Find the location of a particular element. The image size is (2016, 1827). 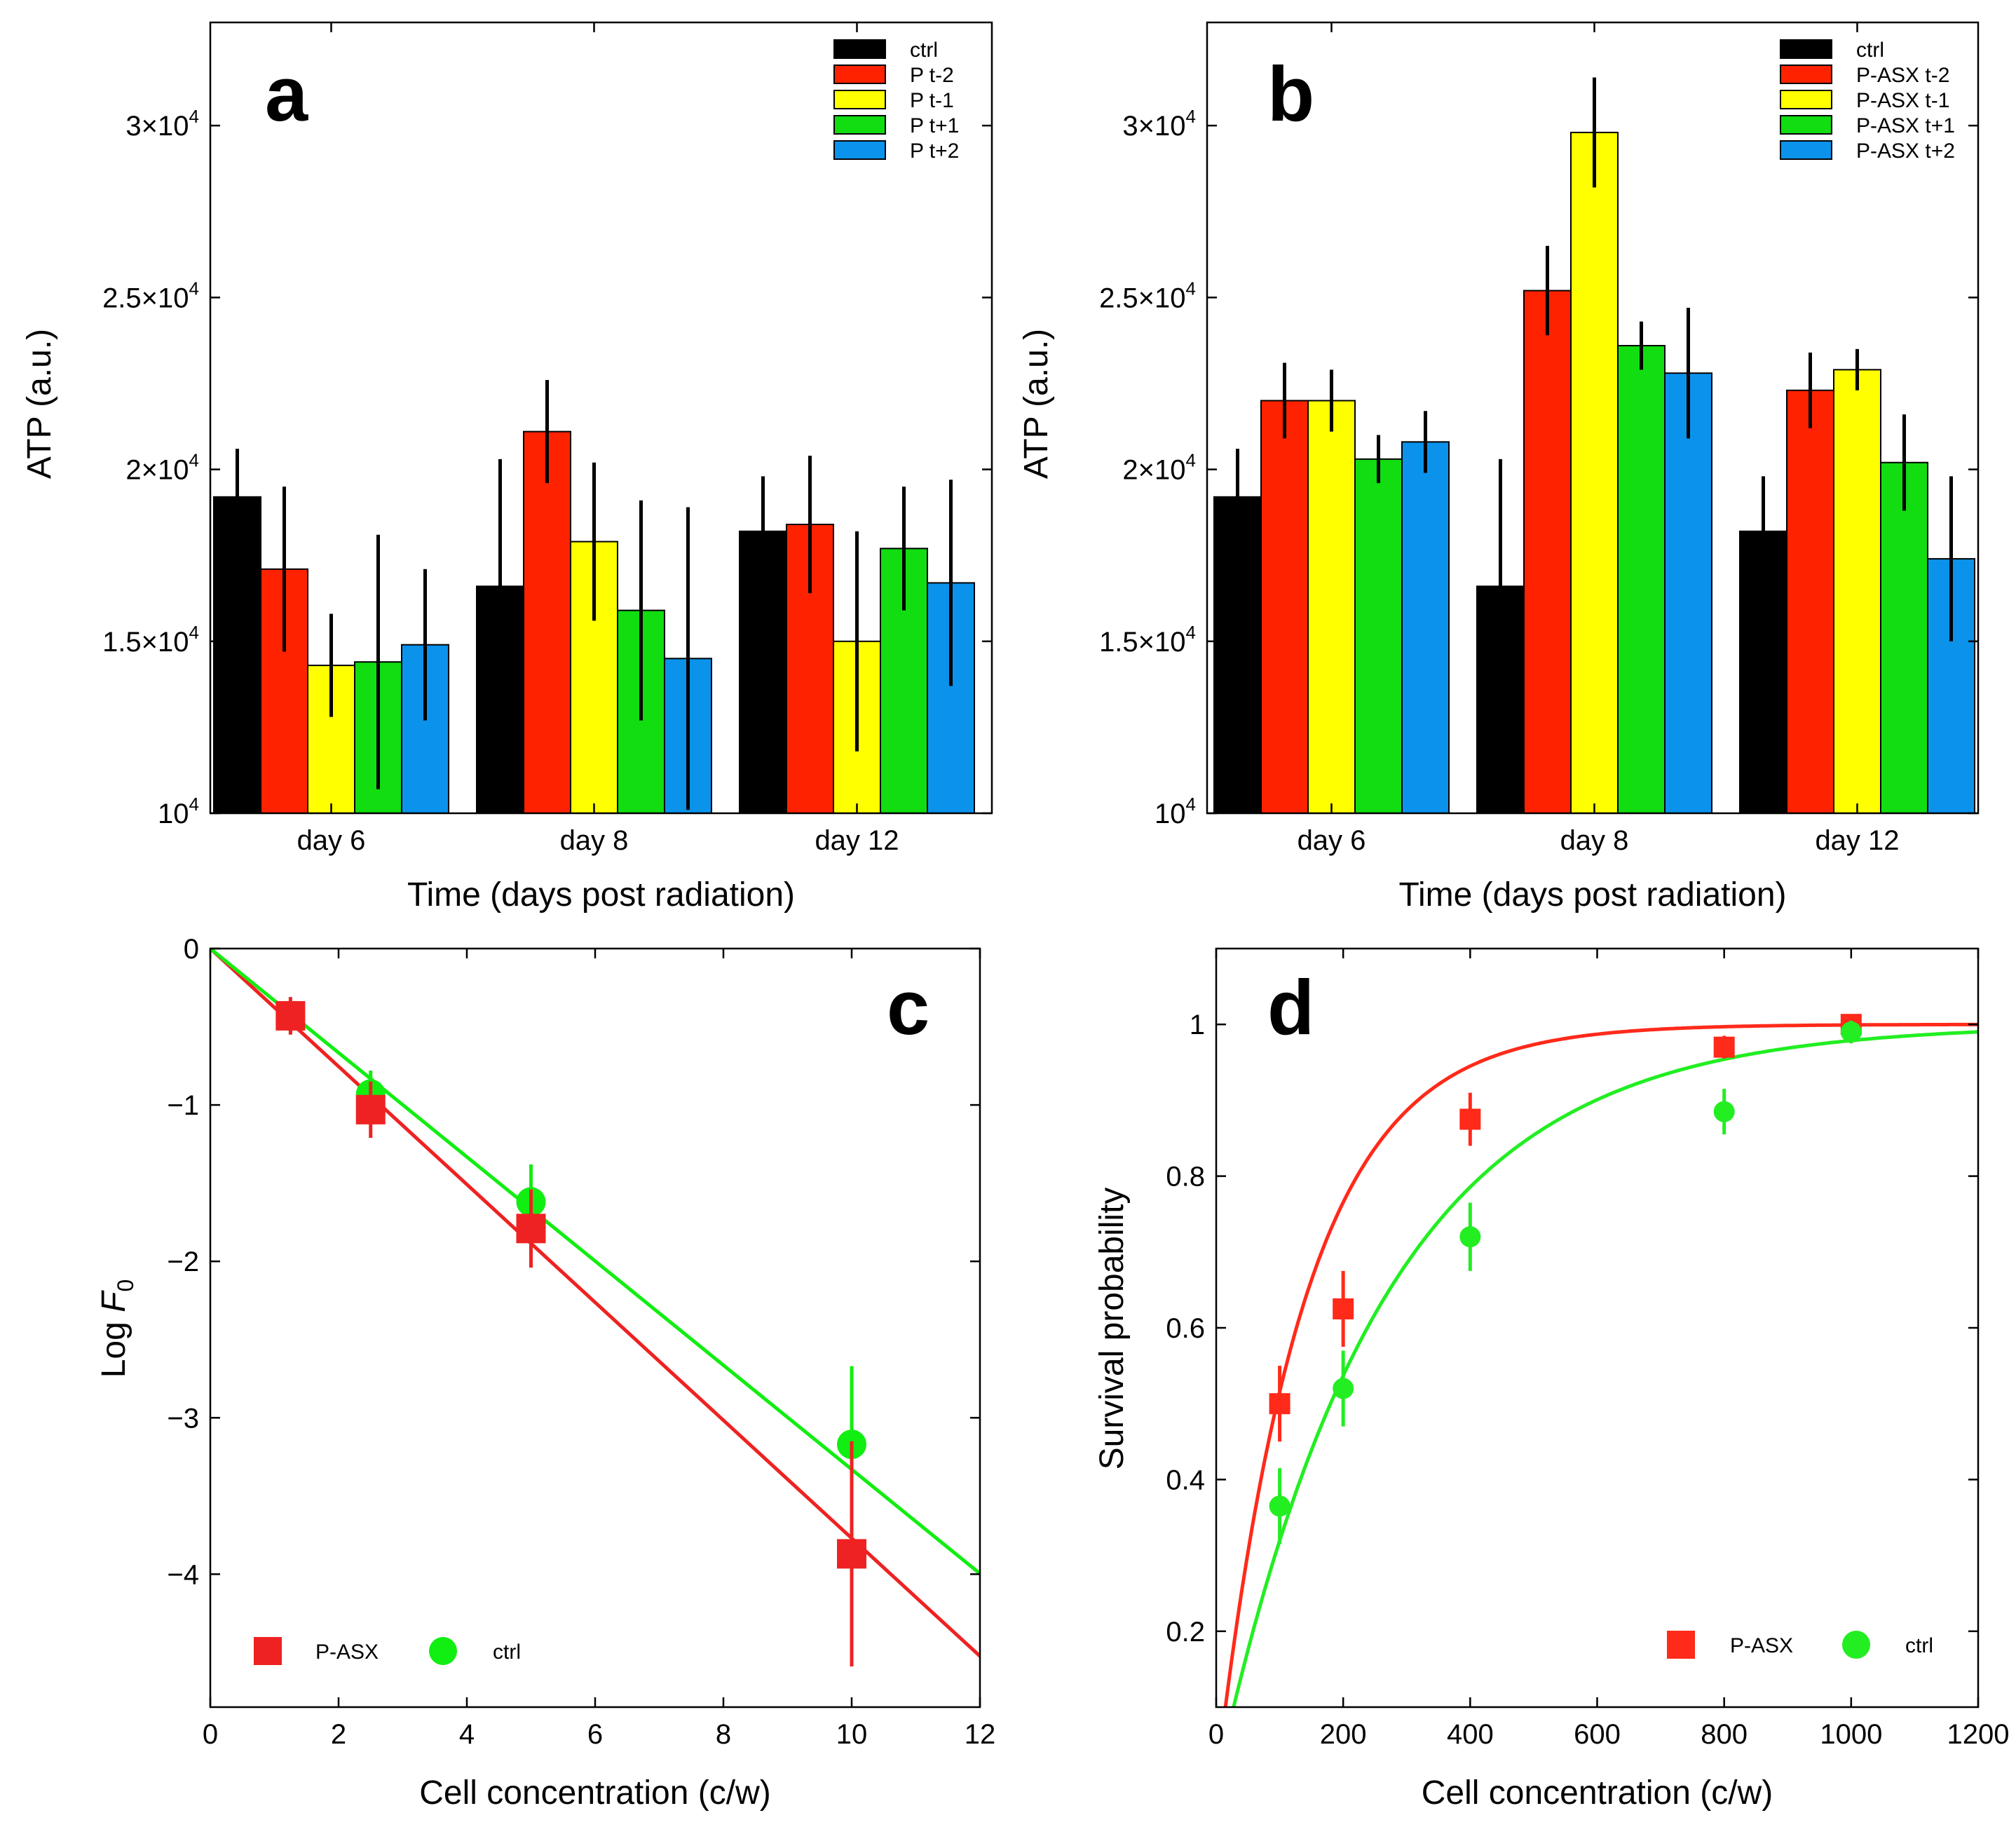

y-tick-mantissa-b-0: 10 is located at coordinates (1171, 814).